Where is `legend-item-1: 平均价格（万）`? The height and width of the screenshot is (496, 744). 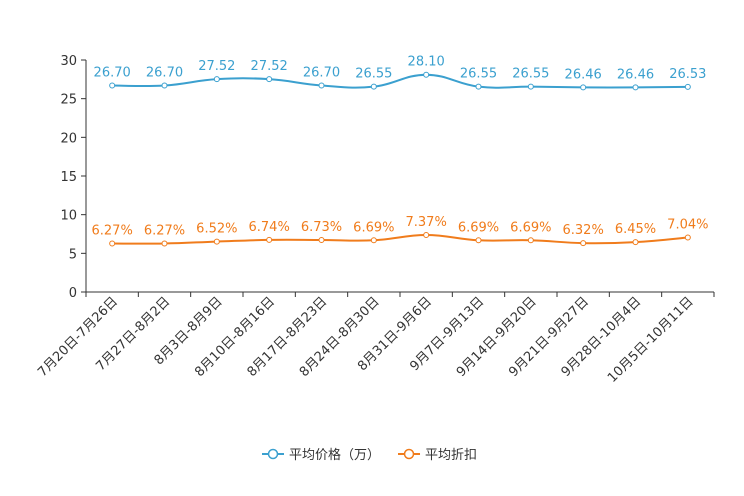 legend-item-1: 平均价格（万） is located at coordinates (321, 455).